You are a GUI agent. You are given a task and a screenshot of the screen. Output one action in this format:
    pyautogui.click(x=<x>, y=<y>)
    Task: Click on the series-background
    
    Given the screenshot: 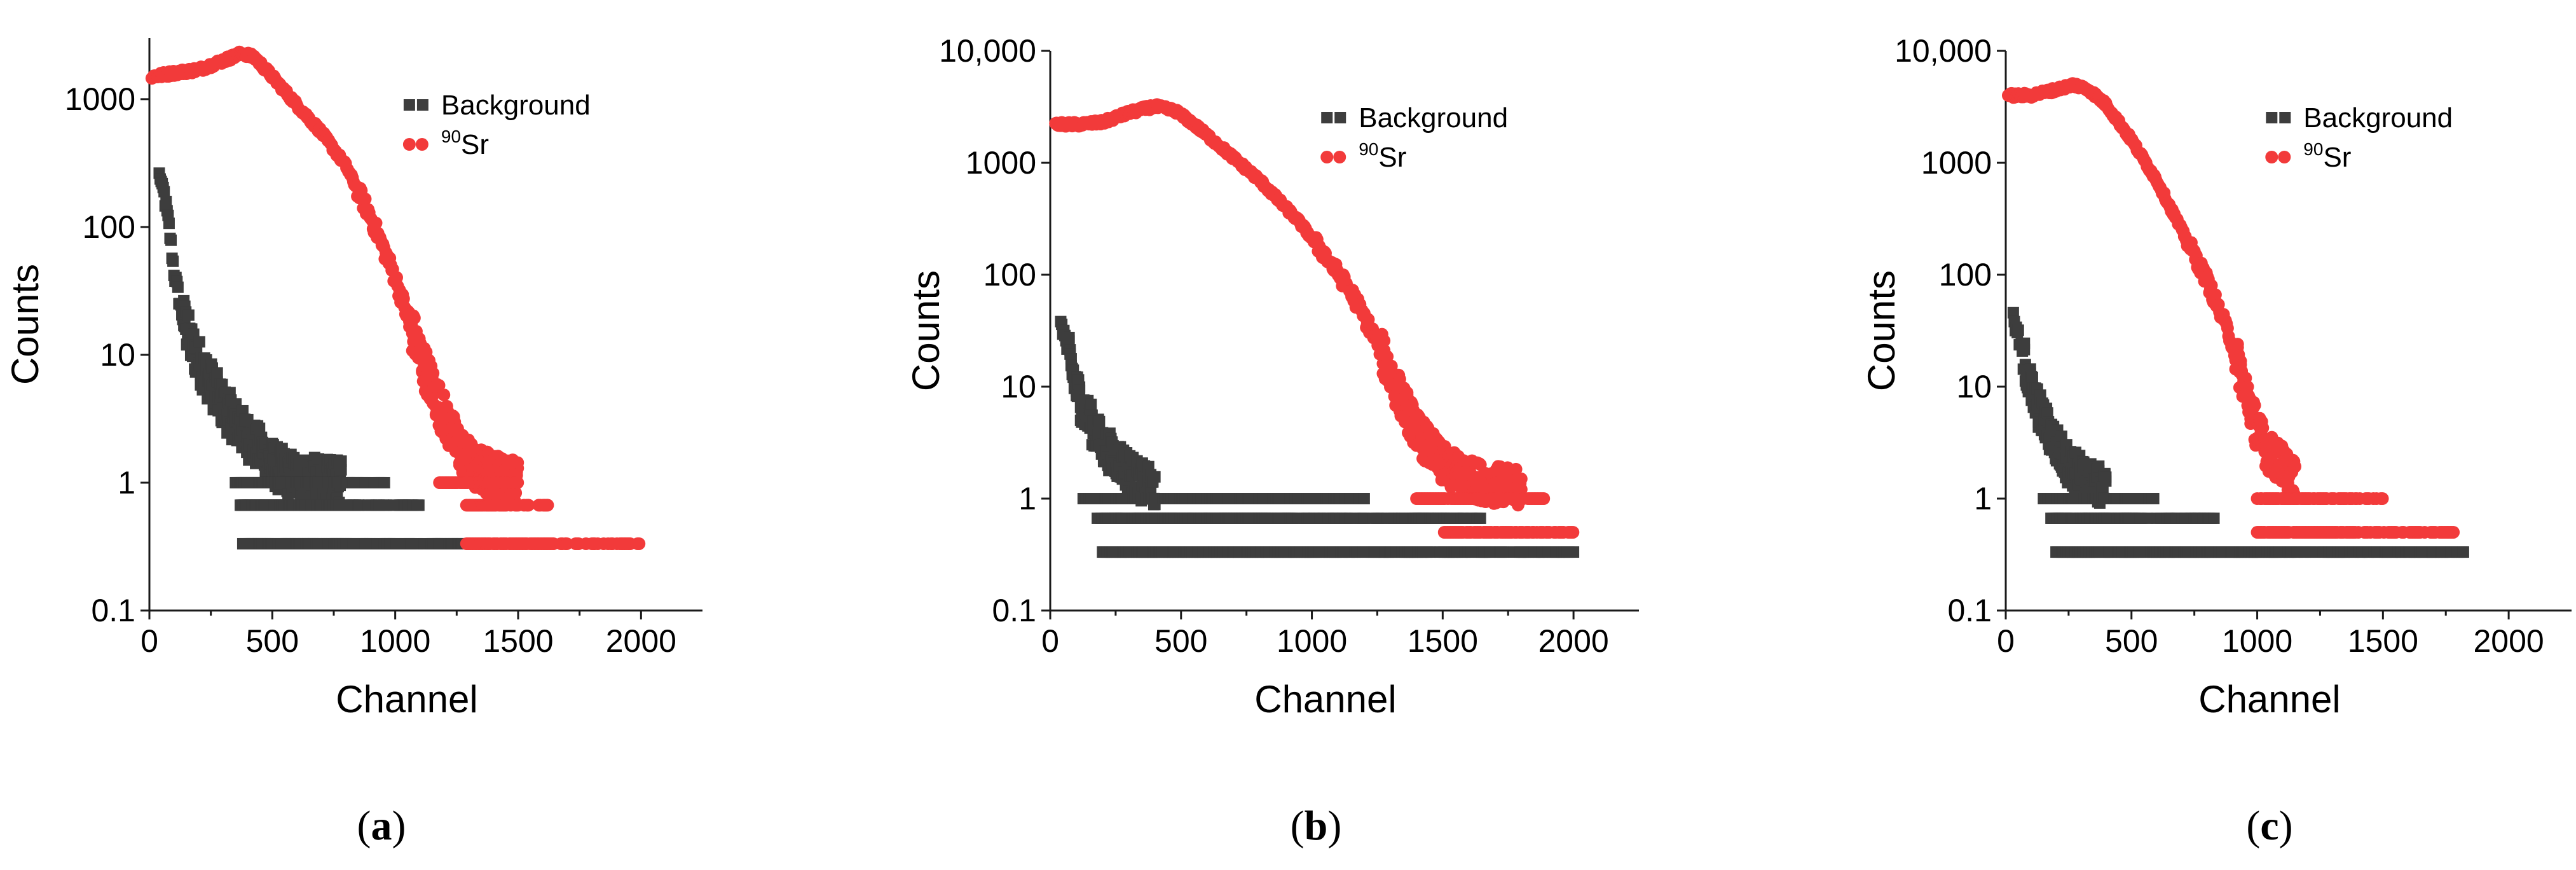 What is the action you would take?
    pyautogui.click(x=1317, y=436)
    